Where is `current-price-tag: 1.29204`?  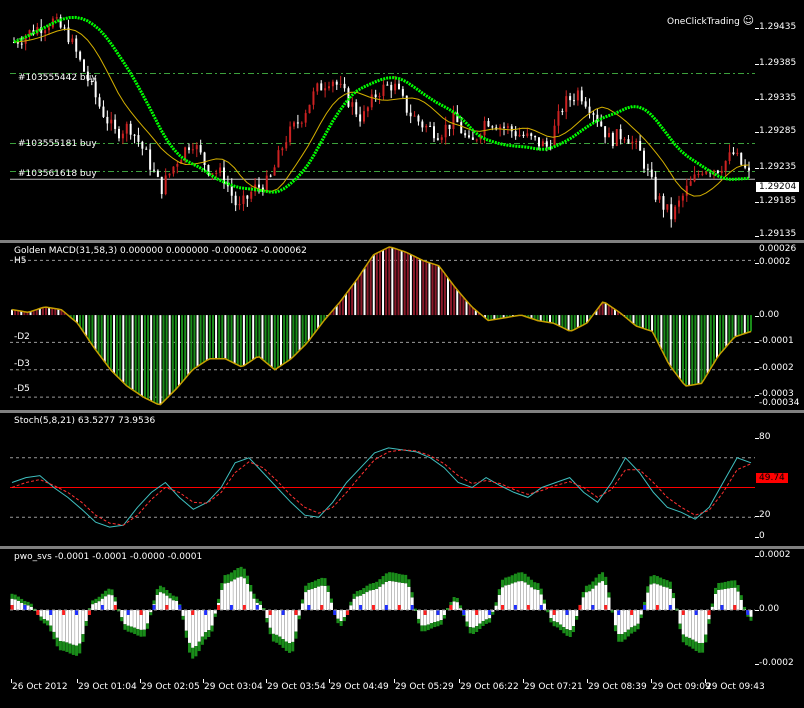
current-price-tag: 1.29204 is located at coordinates (778, 187).